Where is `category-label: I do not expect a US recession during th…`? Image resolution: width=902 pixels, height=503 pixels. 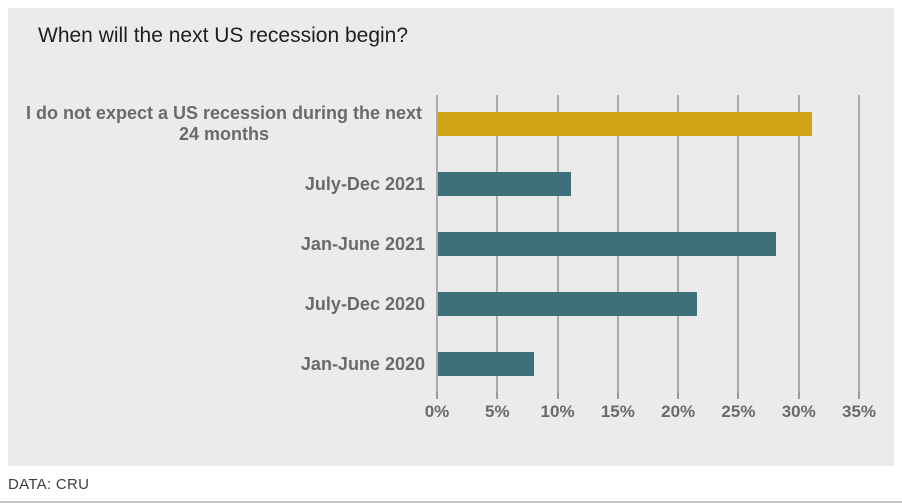 category-label: I do not expect a US recession during th… is located at coordinates (216, 124).